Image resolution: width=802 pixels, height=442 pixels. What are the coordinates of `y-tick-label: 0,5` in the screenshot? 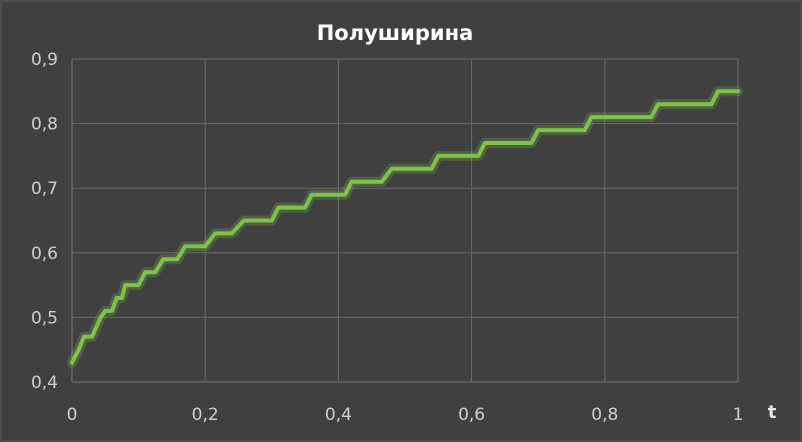 It's located at (44, 318).